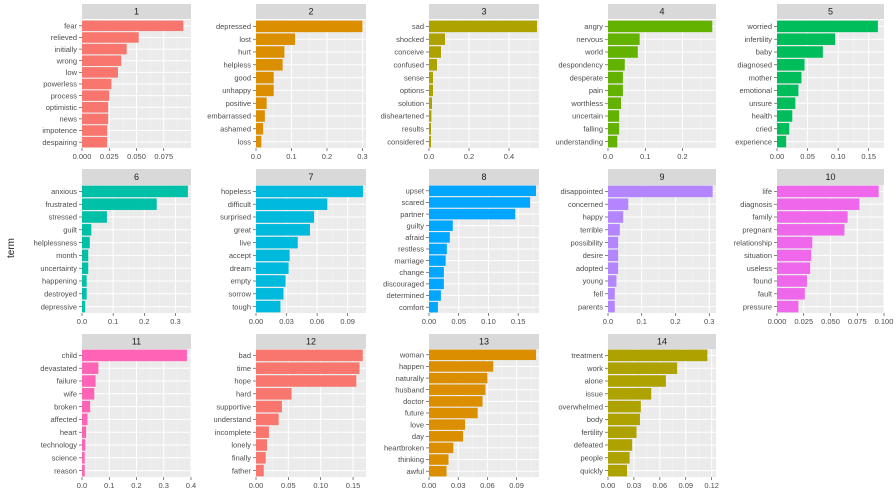 This screenshot has width=896, height=497. What do you see at coordinates (403, 284) in the screenshot?
I see `category-label: discouraged` at bounding box center [403, 284].